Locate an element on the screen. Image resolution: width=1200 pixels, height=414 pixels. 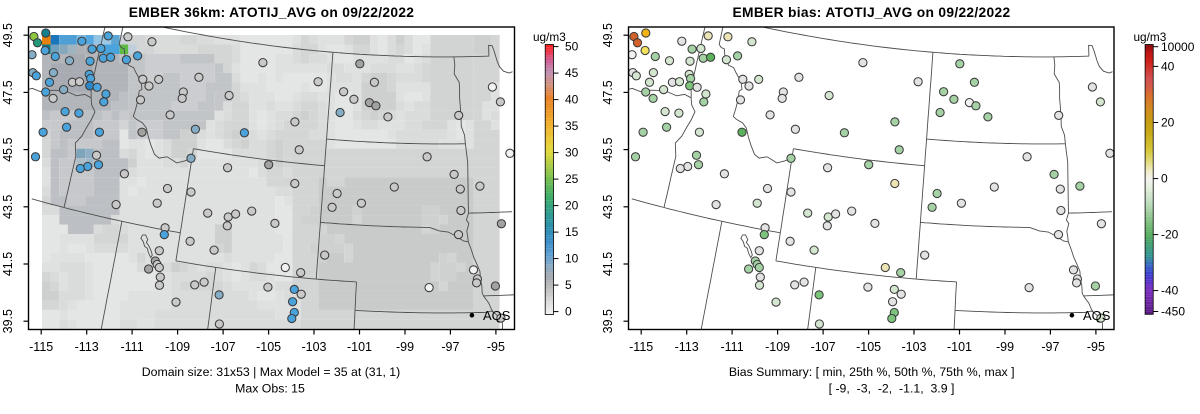
svg-text: 5 is located at coordinates (568, 285).